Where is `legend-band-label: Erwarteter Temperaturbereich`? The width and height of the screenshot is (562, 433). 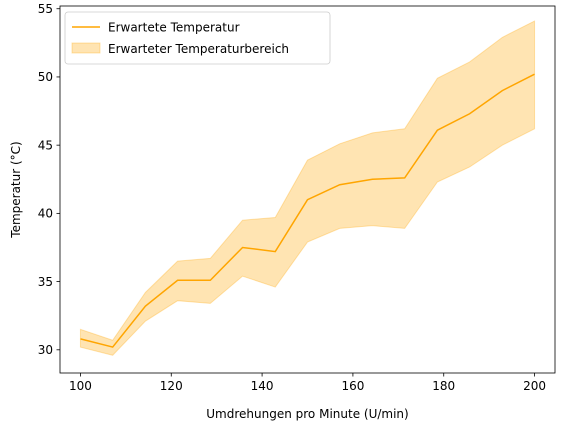
legend-band-label: Erwarteter Temperaturbereich is located at coordinates (198, 49).